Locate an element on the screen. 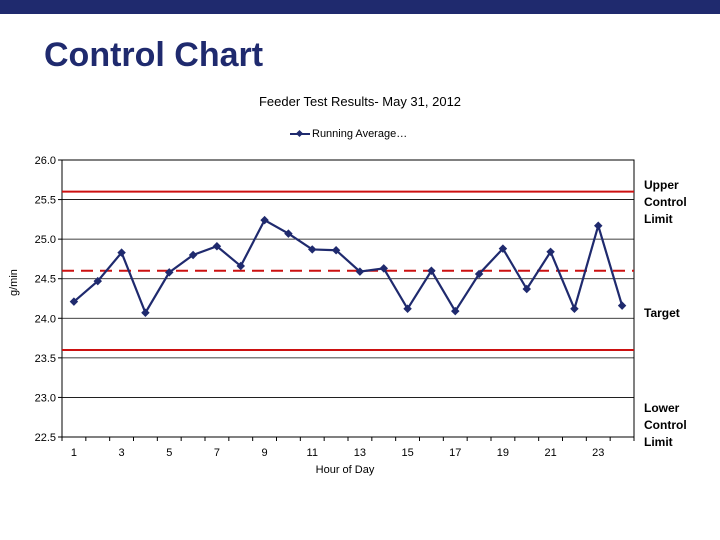 This screenshot has width=720, height=540. y-tick-label: 25.0 is located at coordinates (45, 240).